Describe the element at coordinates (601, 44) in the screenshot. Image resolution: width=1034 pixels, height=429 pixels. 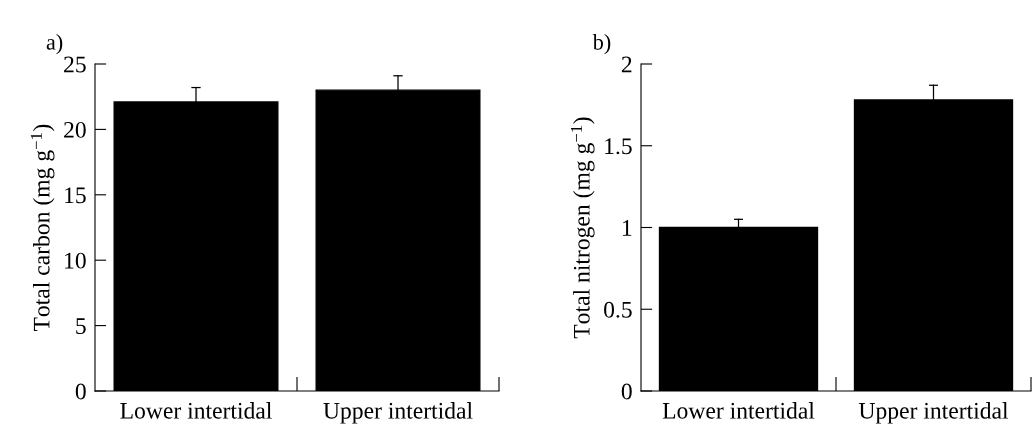
I see `chart-title: b)` at that location.